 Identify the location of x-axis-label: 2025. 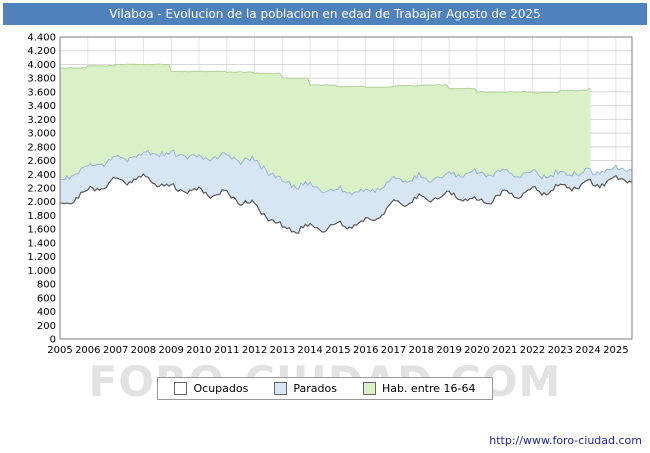
(615, 350).